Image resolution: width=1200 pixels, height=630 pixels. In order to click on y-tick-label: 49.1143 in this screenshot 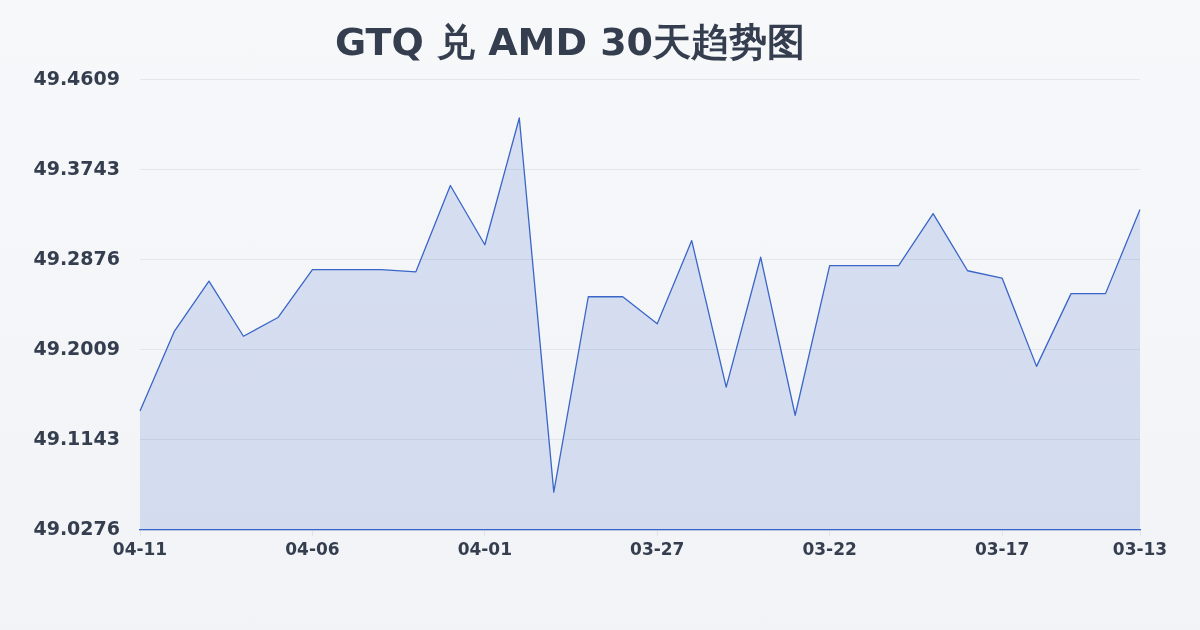, I will do `click(76, 437)`.